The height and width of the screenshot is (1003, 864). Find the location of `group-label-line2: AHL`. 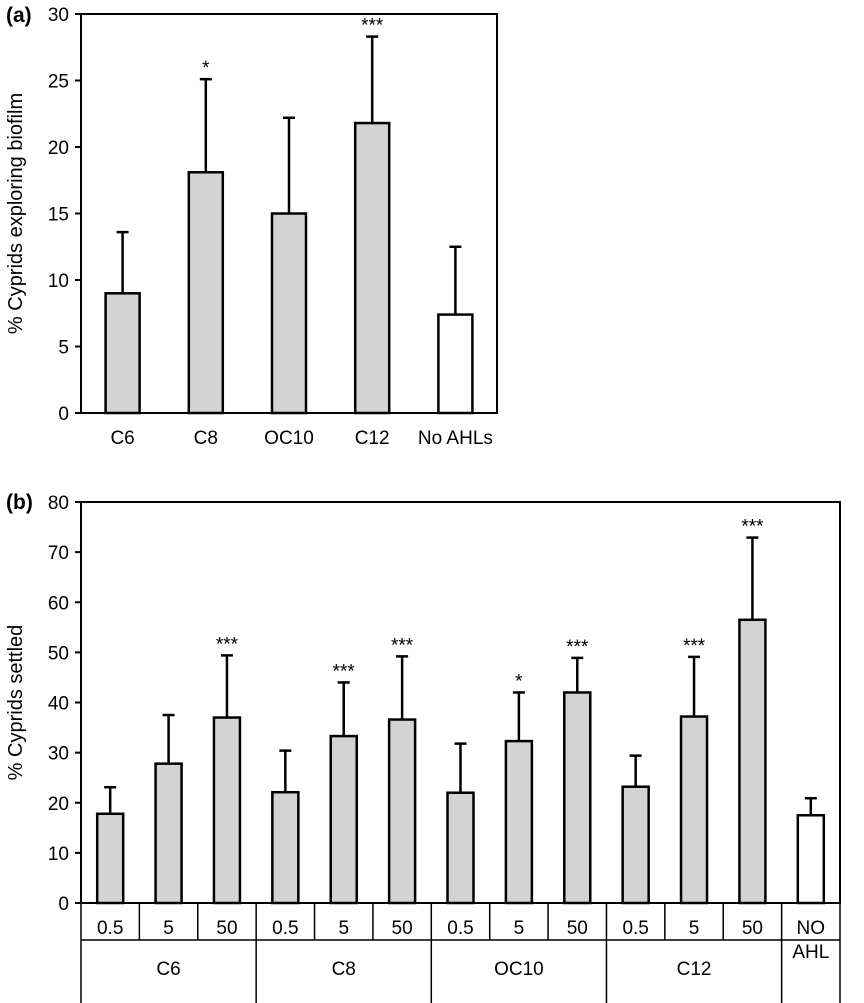

group-label-line2: AHL is located at coordinates (810, 952).